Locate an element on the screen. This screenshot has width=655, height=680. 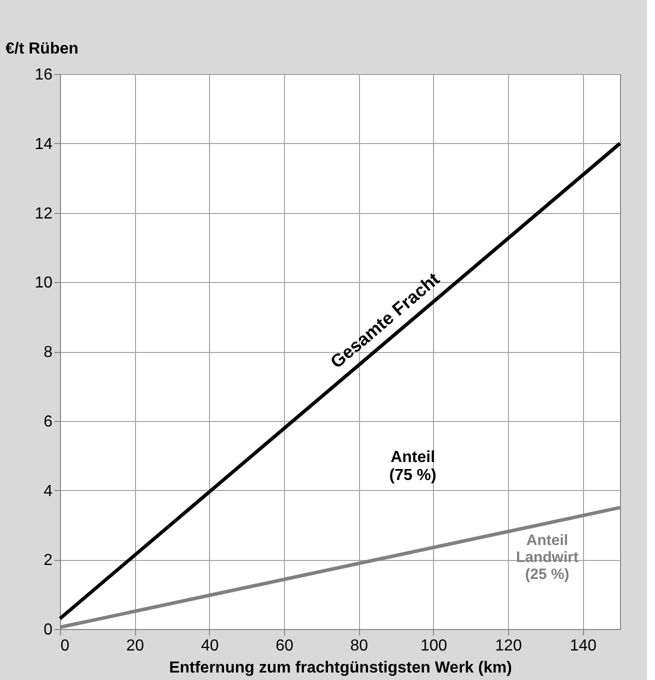
y-tick-label: 8 is located at coordinates (48, 352).